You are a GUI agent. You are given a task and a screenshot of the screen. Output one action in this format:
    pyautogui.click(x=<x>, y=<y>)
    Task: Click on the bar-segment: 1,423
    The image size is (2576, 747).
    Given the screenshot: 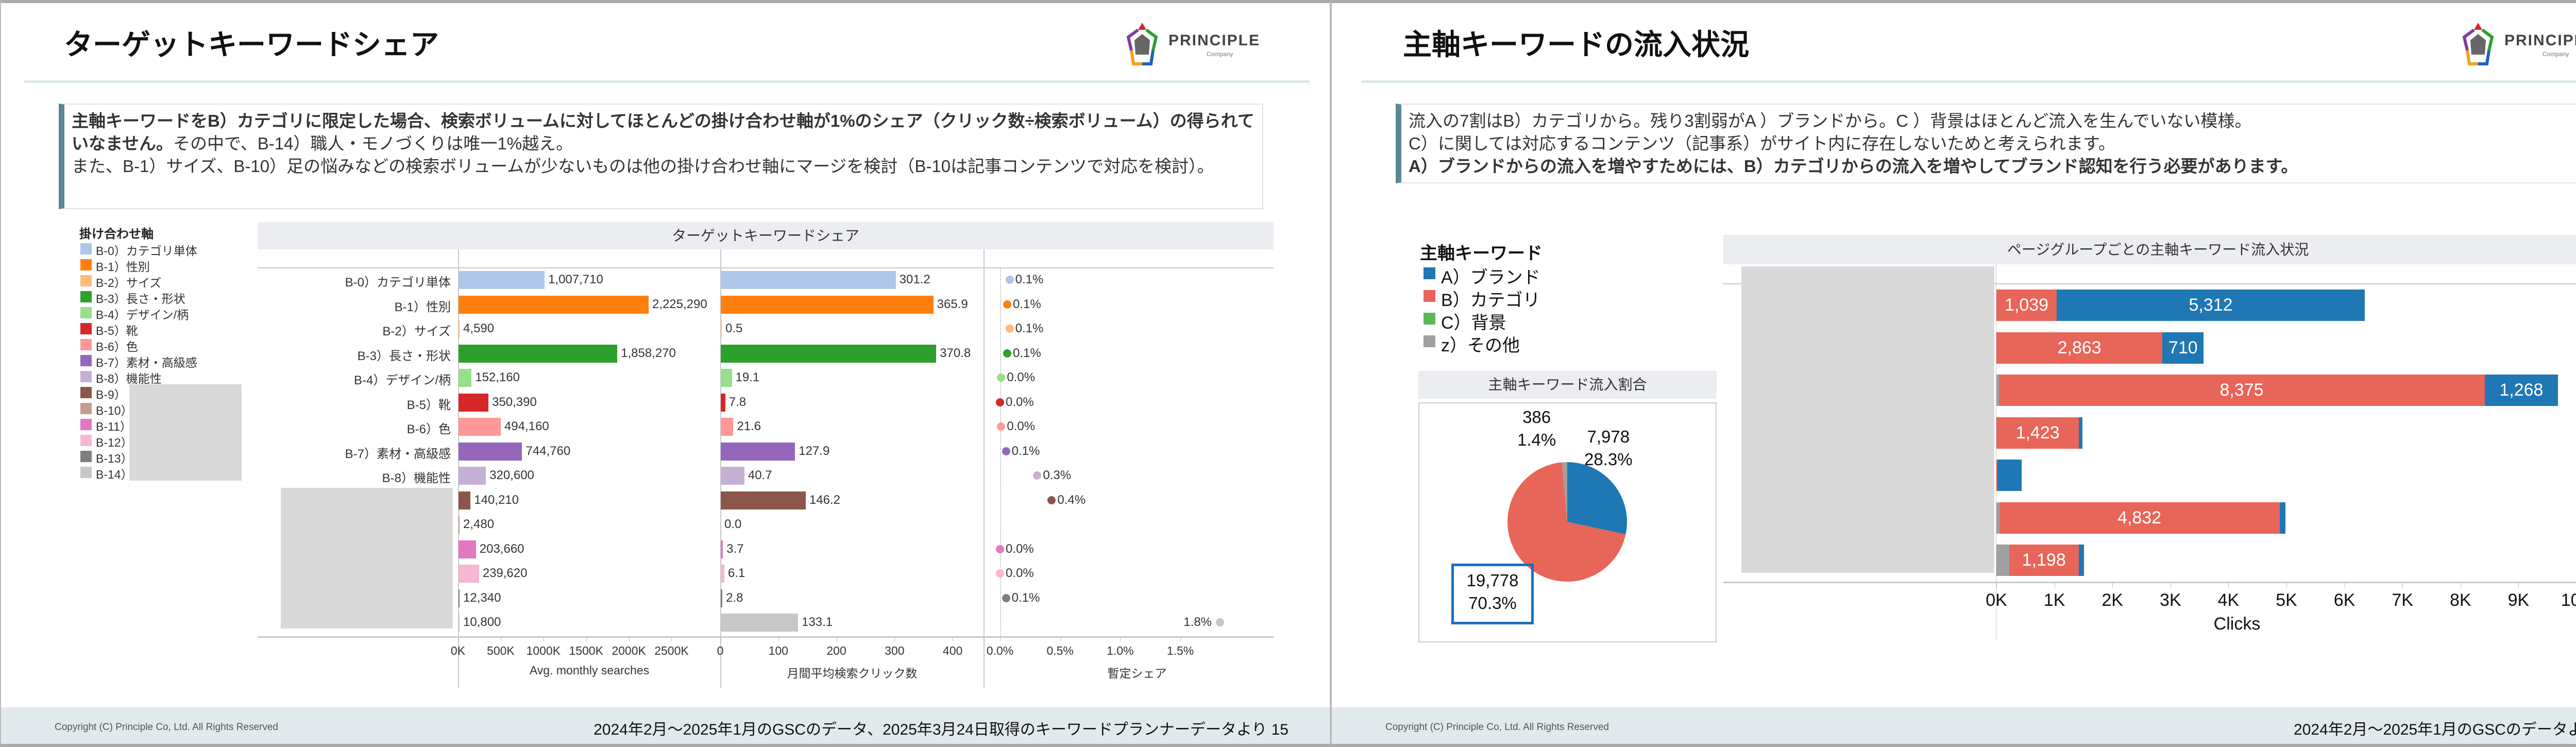 What is the action you would take?
    pyautogui.click(x=2038, y=433)
    